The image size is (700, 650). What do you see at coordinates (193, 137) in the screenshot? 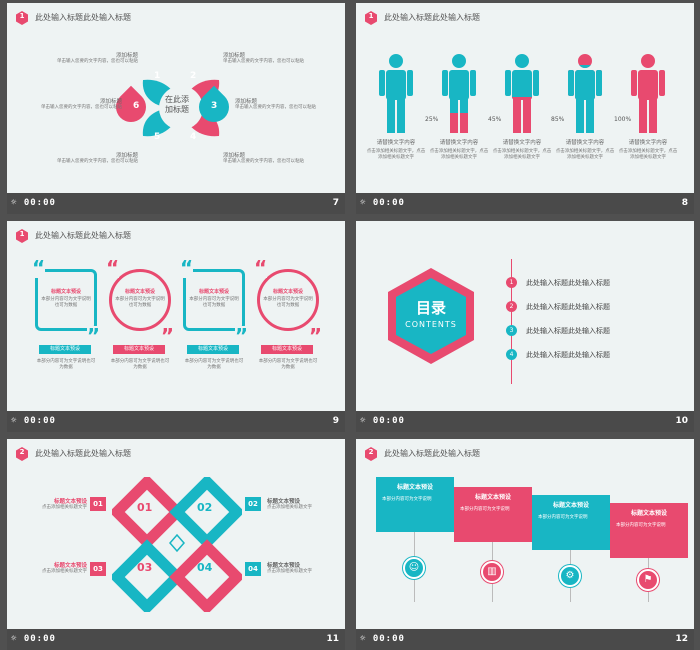
I see `petal-label-4: 4` at bounding box center [193, 137].